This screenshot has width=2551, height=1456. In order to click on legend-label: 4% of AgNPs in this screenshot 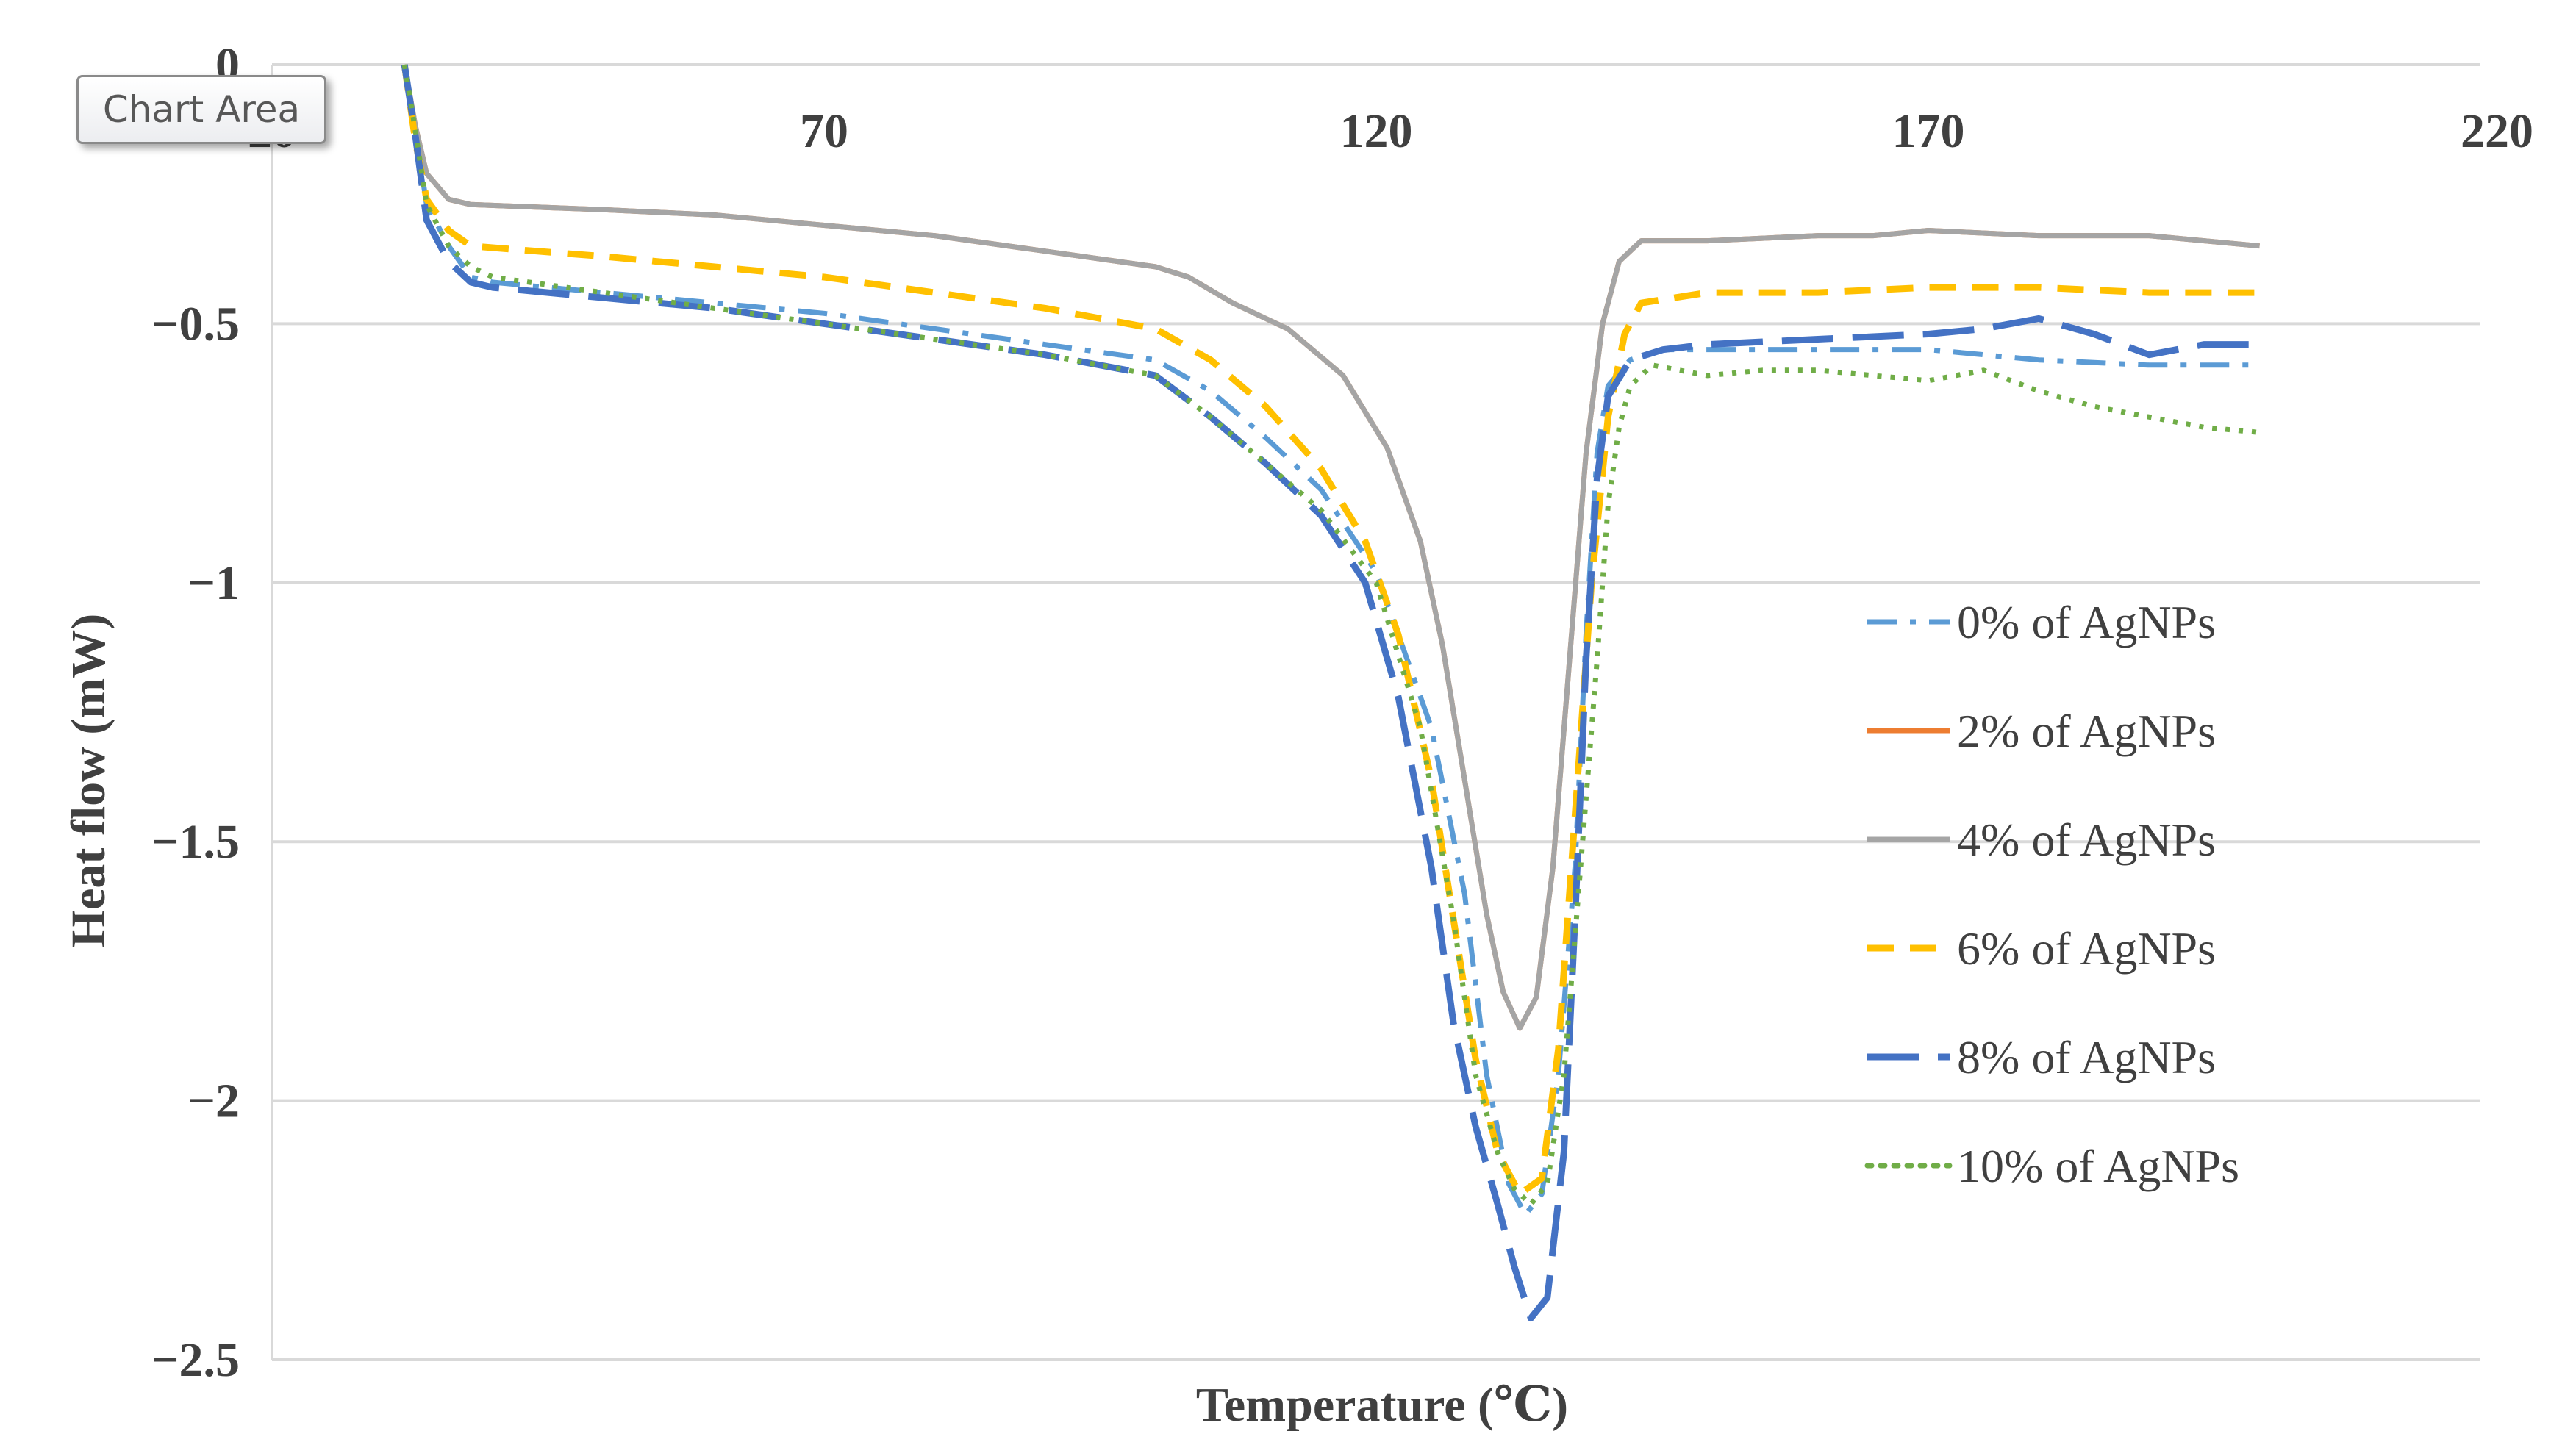, I will do `click(2086, 840)`.